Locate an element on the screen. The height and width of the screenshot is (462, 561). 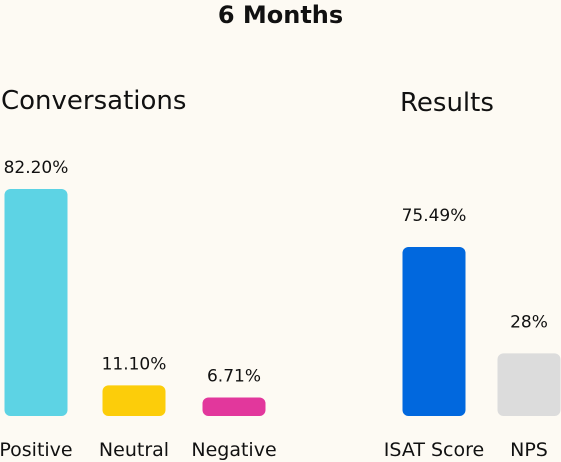
category-label-negative: Negative is located at coordinates (233, 450).